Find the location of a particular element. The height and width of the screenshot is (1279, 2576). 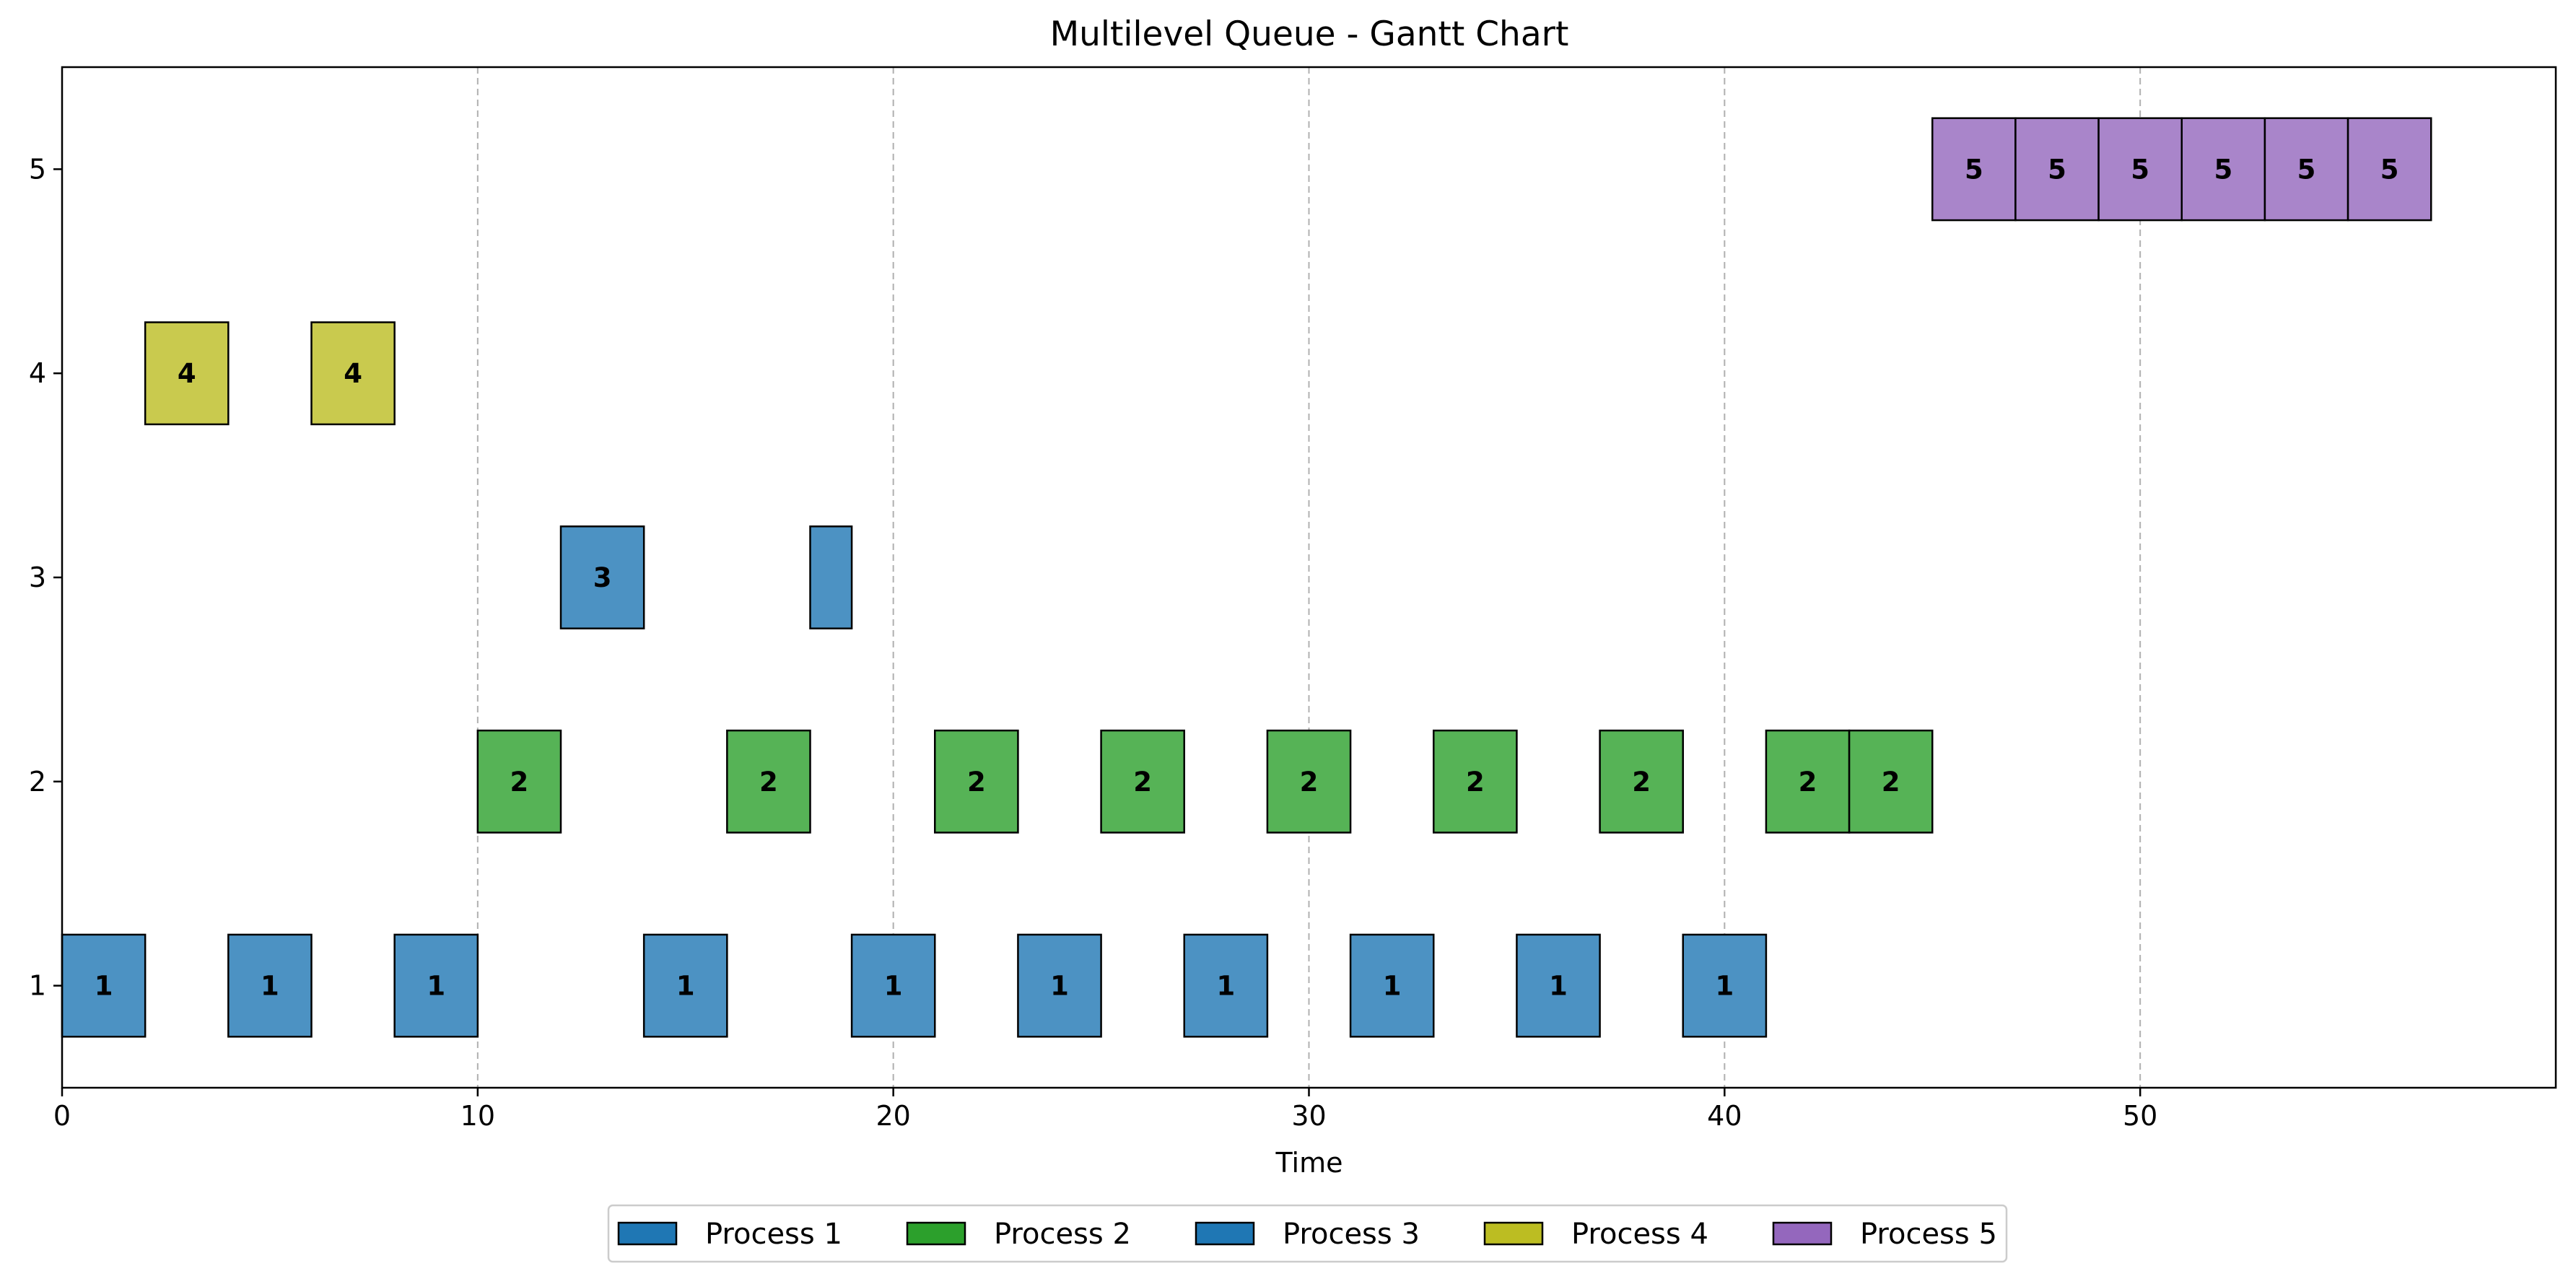

x-axis: 0 10 20 30 40 50 is located at coordinates (1105, 1110).